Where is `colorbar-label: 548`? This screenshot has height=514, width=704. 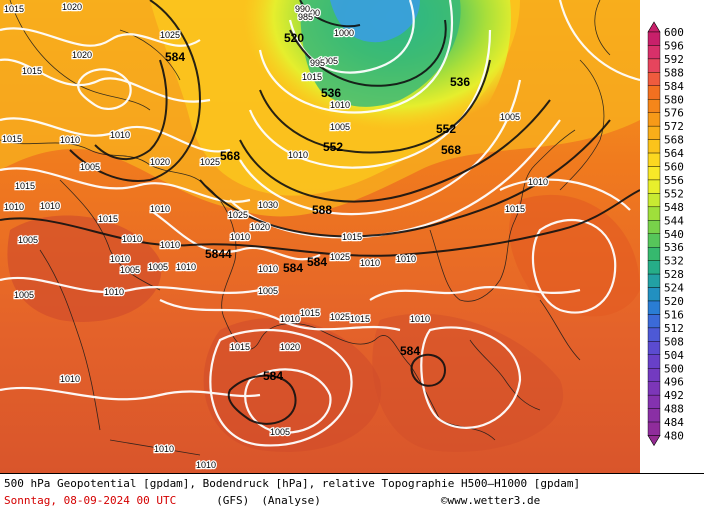 colorbar-label: 548 is located at coordinates (674, 207).